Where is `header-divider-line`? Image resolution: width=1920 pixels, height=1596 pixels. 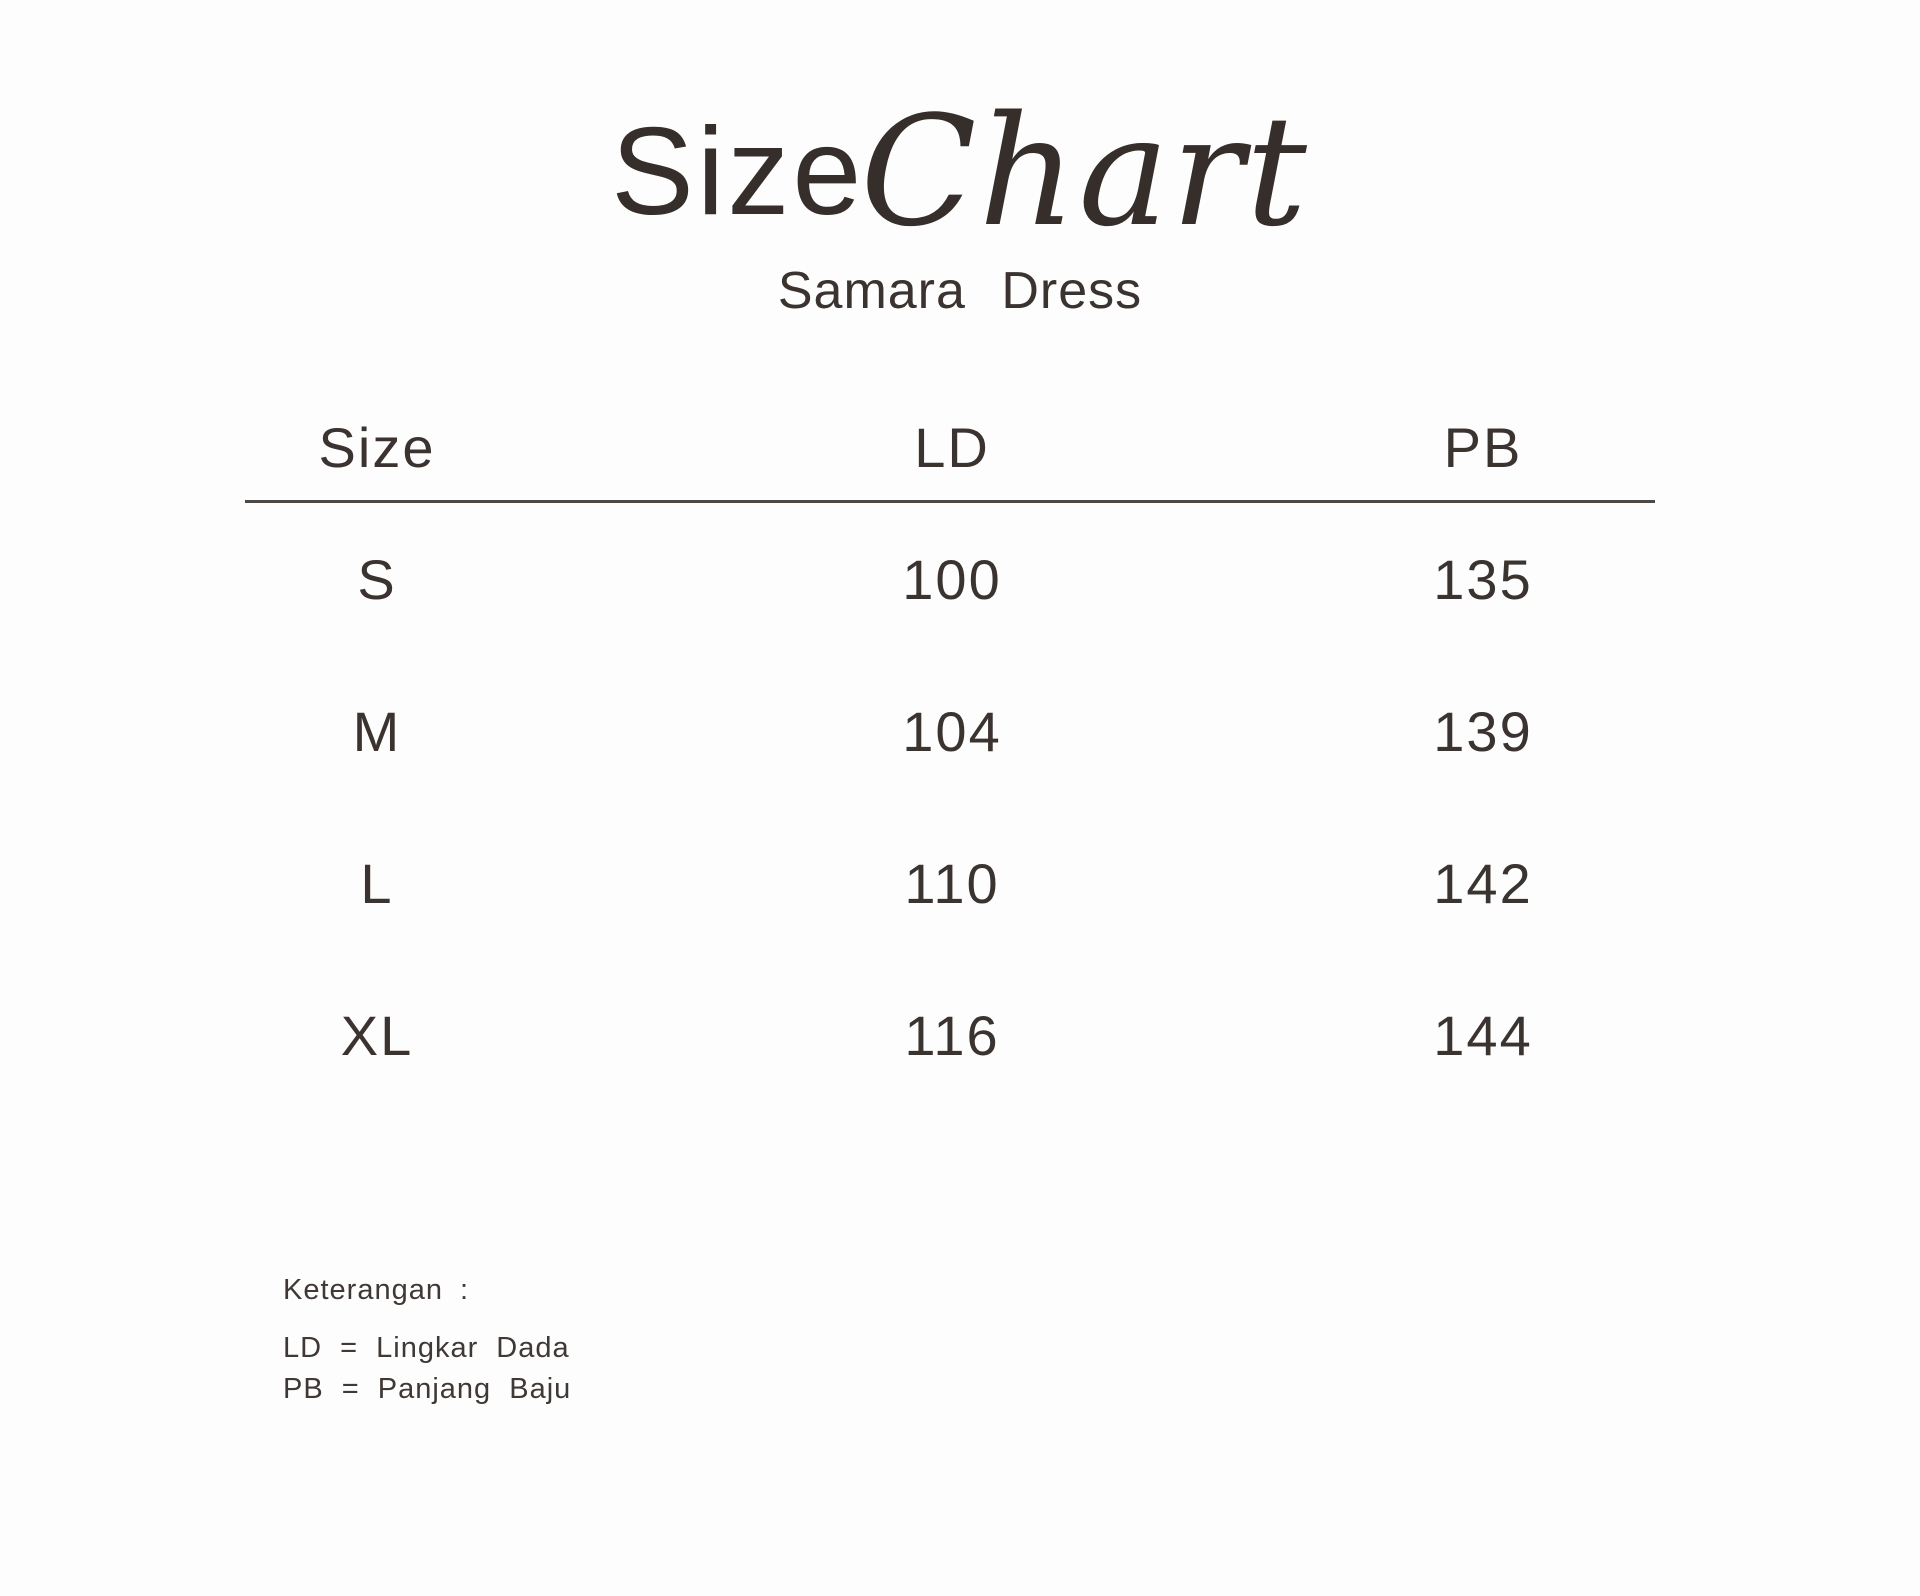 header-divider-line is located at coordinates (950, 501).